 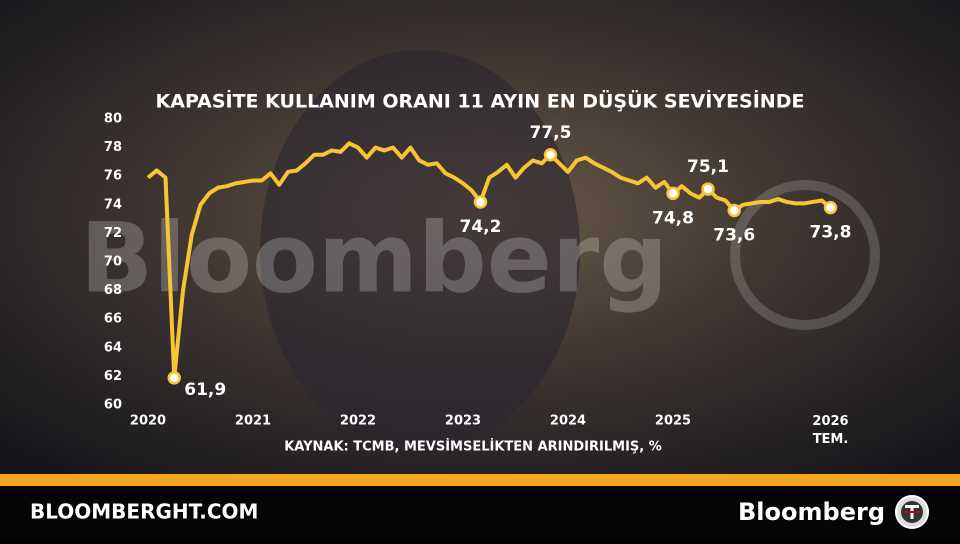 What do you see at coordinates (113, 347) in the screenshot?
I see `y-tick-label: 64` at bounding box center [113, 347].